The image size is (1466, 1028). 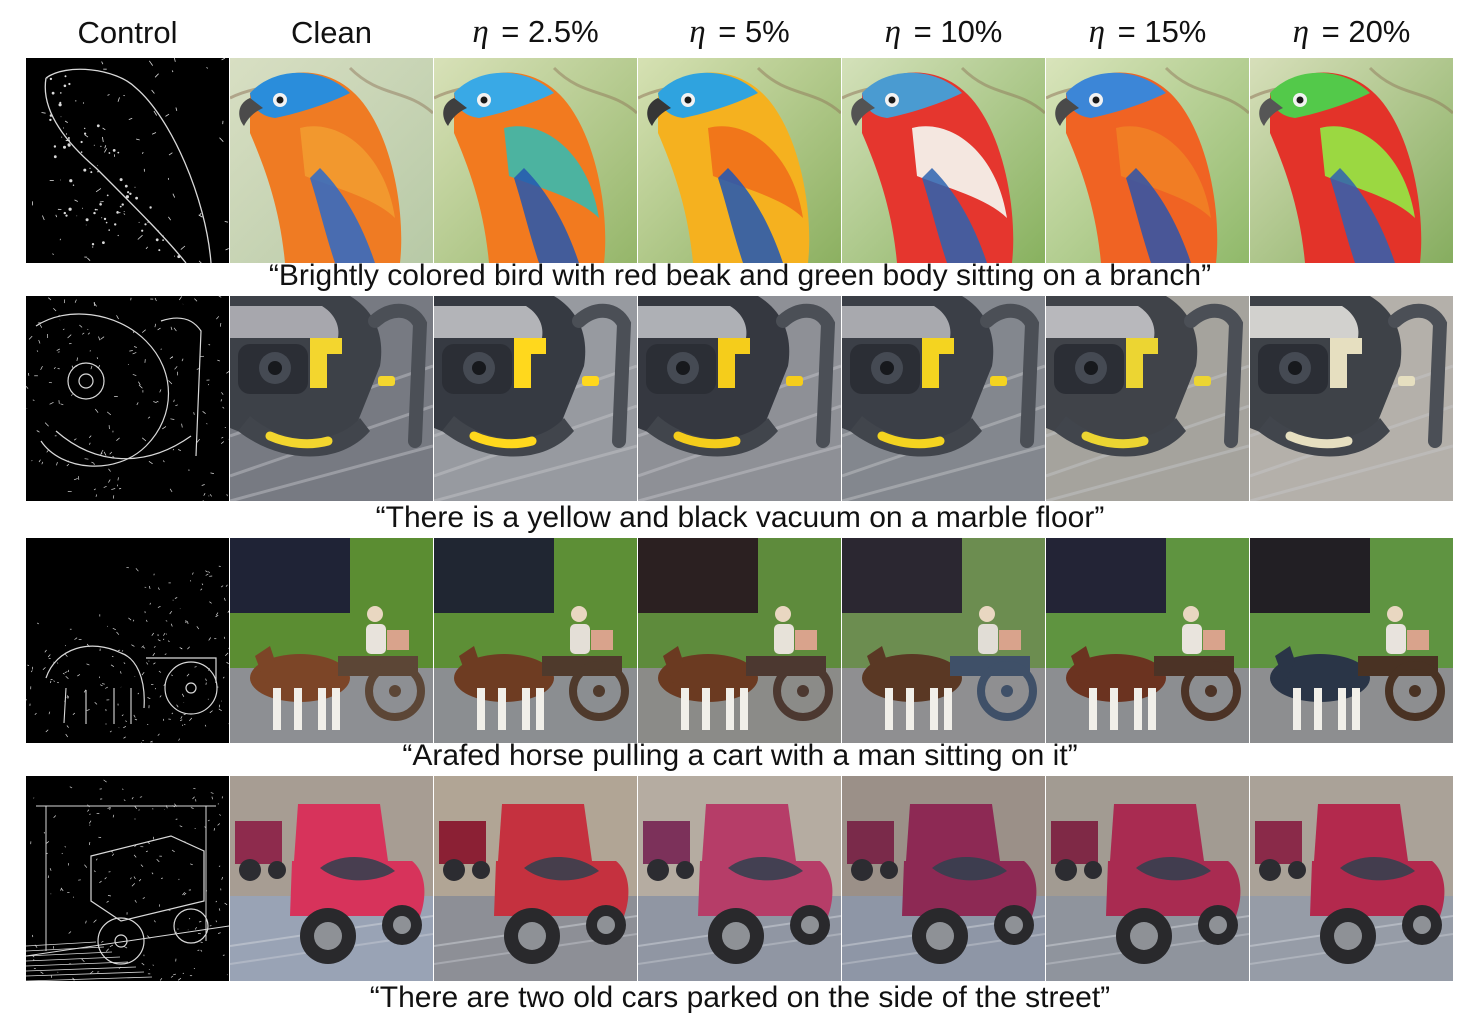 I want to click on horse-cart-eta-5-sample, so click(x=739, y=640).